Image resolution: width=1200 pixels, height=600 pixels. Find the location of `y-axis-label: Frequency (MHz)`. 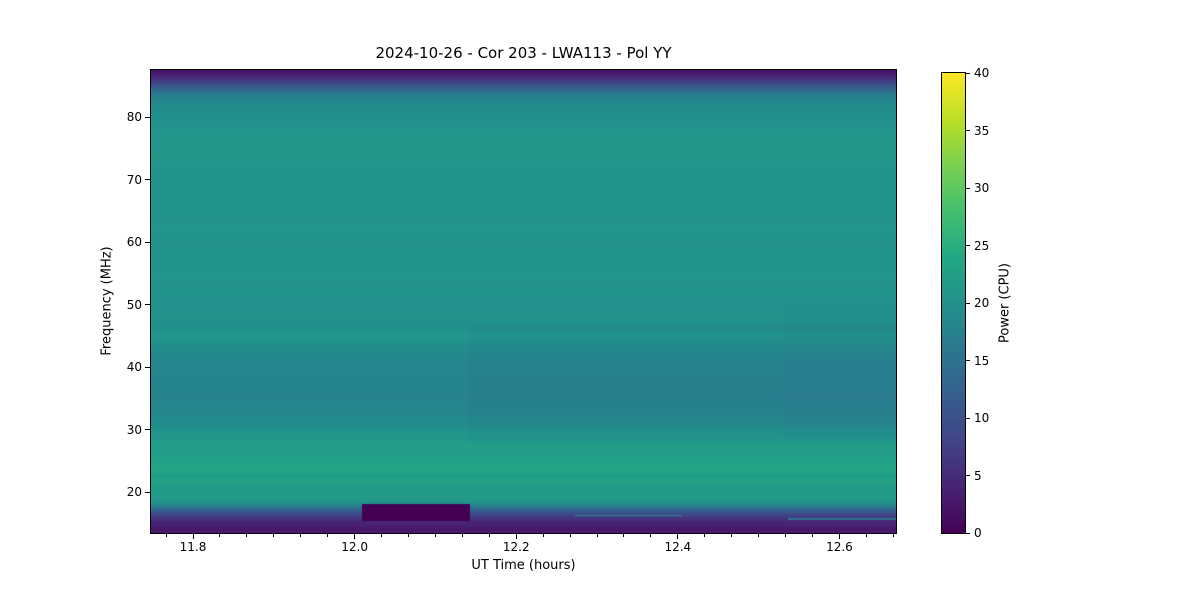

y-axis-label: Frequency (MHz) is located at coordinates (107, 301).